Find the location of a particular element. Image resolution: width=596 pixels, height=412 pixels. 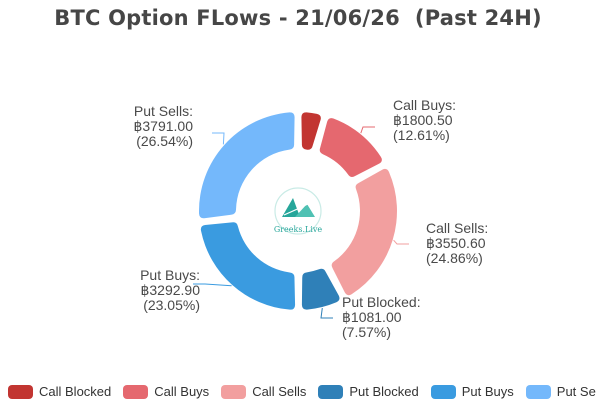

slice-put-buys is located at coordinates (248, 266).